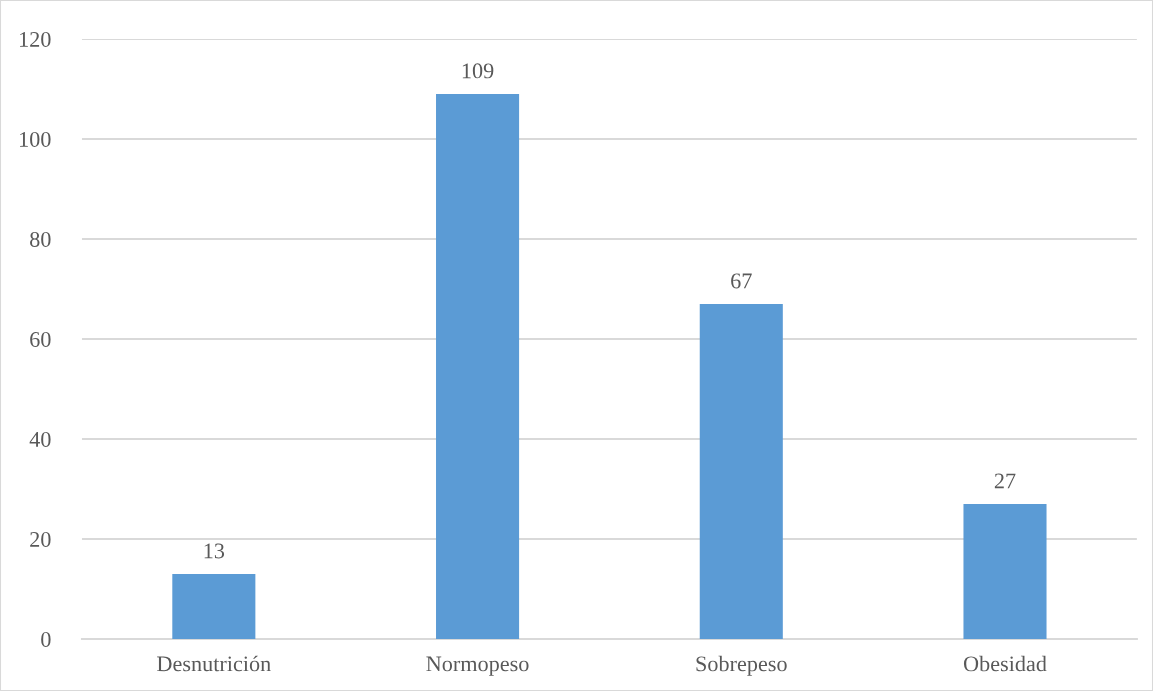 This screenshot has width=1153, height=691. What do you see at coordinates (40, 239) in the screenshot?
I see `y-tick-label: 80` at bounding box center [40, 239].